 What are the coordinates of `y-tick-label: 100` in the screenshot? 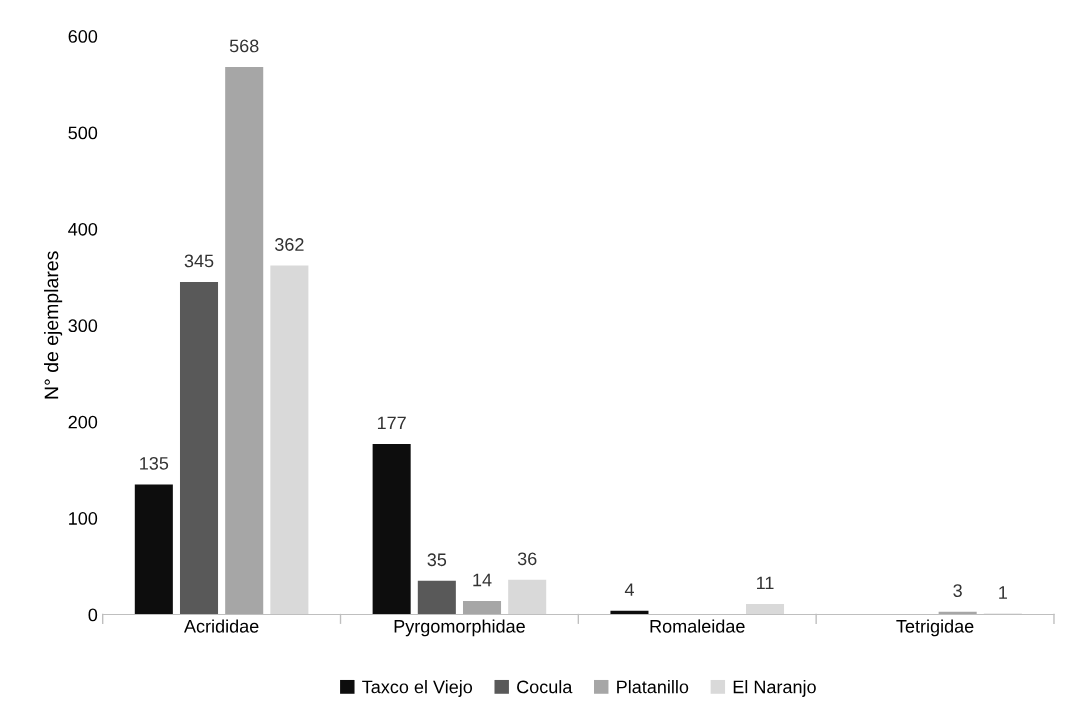 It's located at (83, 518).